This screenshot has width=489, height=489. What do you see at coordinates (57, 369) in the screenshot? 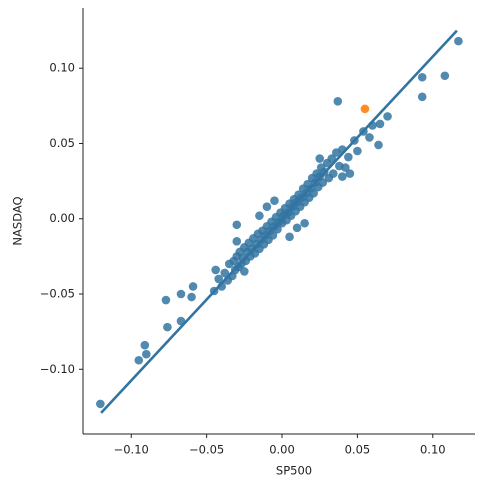
I see `y-tick-label: −0.10` at bounding box center [57, 369].